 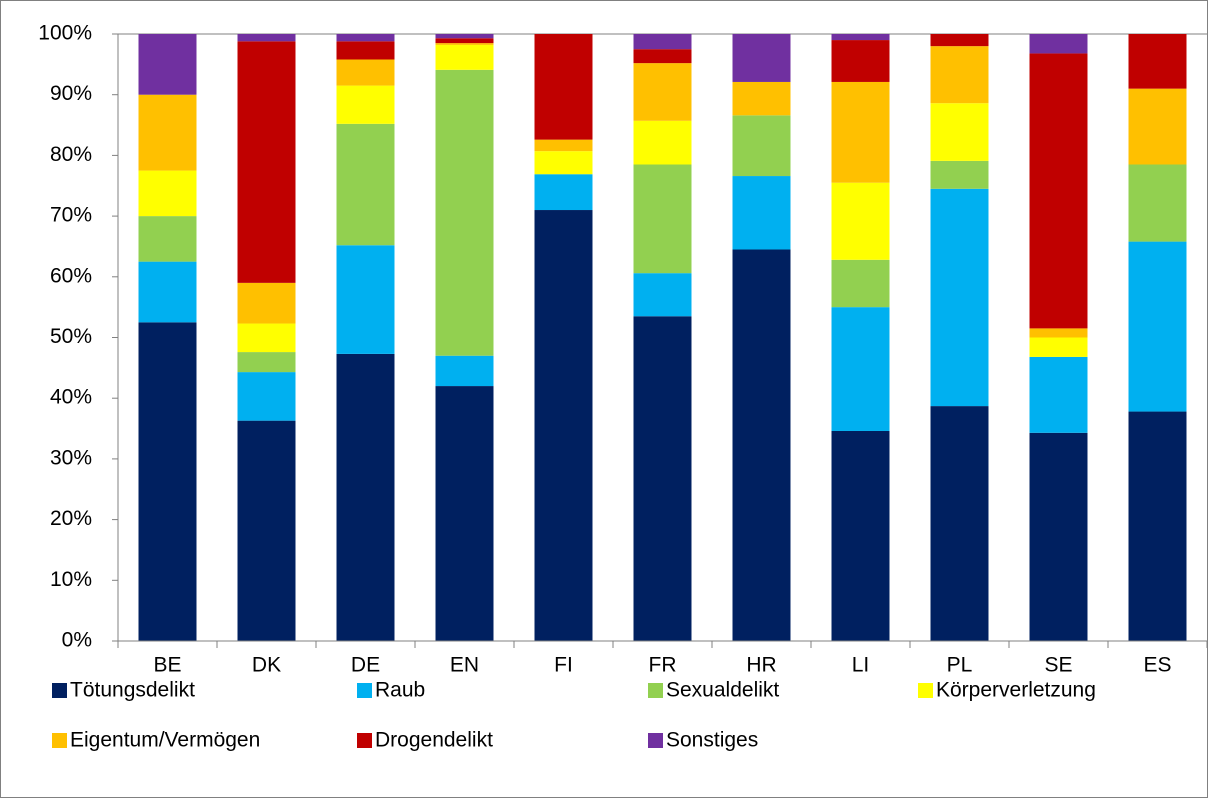 What do you see at coordinates (71, 518) in the screenshot?
I see `y-tick-label: 20%` at bounding box center [71, 518].